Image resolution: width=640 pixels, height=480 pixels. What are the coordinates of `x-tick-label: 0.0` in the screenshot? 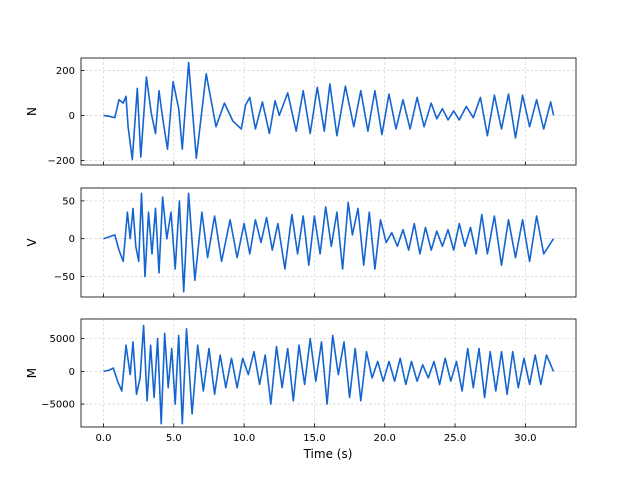 It's located at (104, 438).